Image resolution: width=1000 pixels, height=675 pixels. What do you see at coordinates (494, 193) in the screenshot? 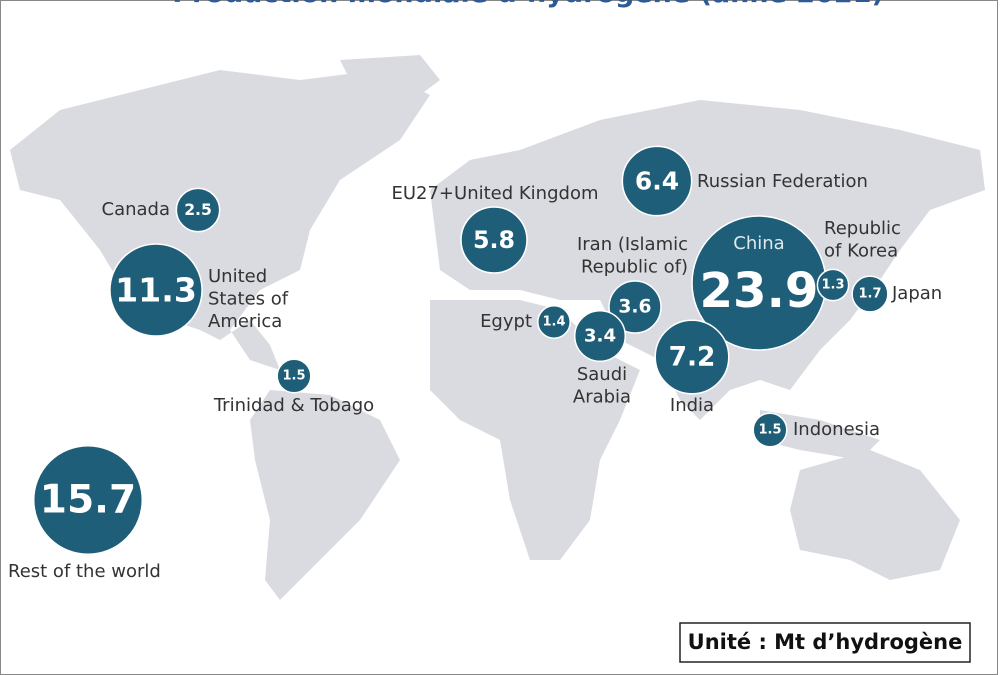
I see `region-label: EU27+United Kingdom` at bounding box center [494, 193].